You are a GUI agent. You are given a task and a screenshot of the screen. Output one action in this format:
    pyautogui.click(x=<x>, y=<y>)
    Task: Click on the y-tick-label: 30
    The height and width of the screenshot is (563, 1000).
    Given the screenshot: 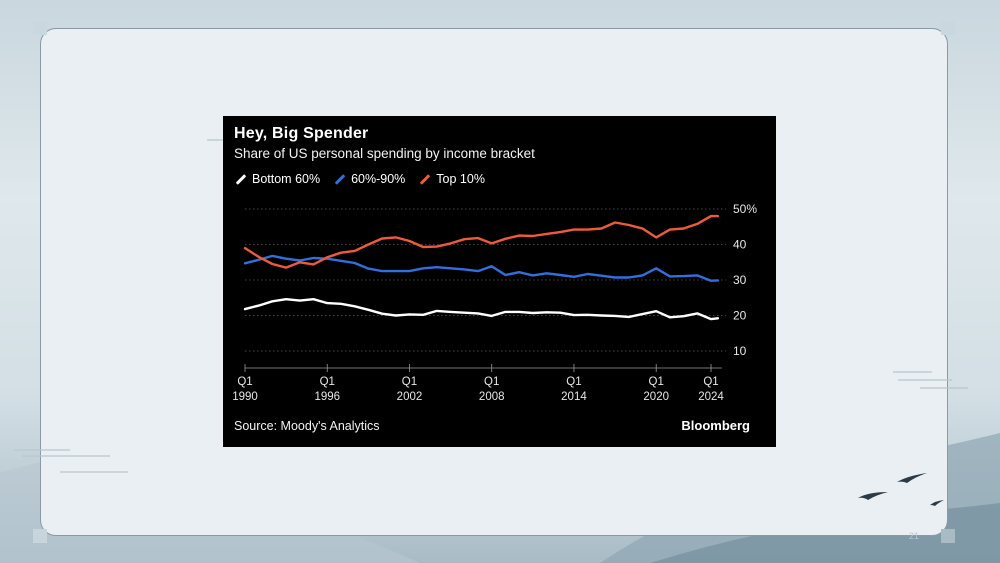 What is the action you would take?
    pyautogui.click(x=740, y=280)
    